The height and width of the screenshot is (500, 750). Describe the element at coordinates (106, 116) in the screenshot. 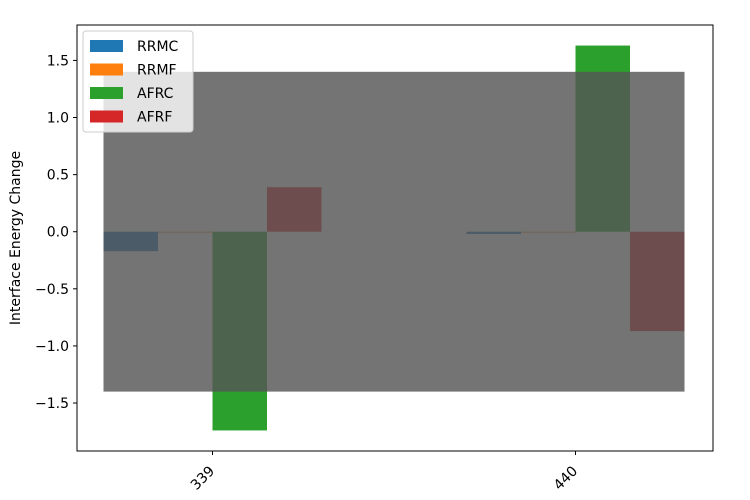

I see `legend-swatch-afrf` at that location.